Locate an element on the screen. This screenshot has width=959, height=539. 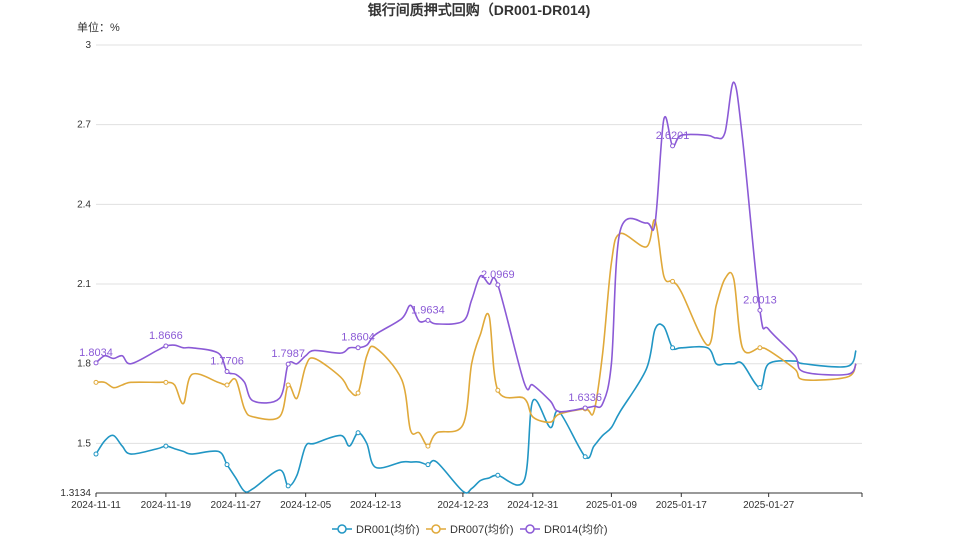
legend: DR001(均价) DR007(均价) DR014(均价) is located at coordinates (470, 529).